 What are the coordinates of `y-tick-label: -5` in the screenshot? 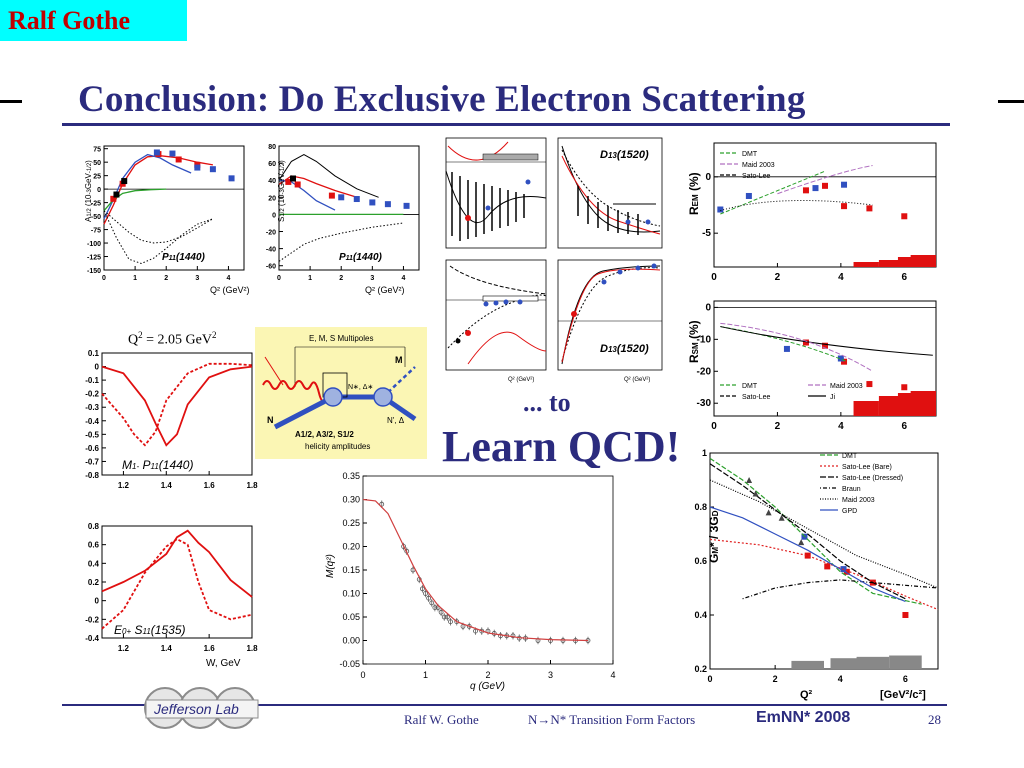 It's located at (706, 233).